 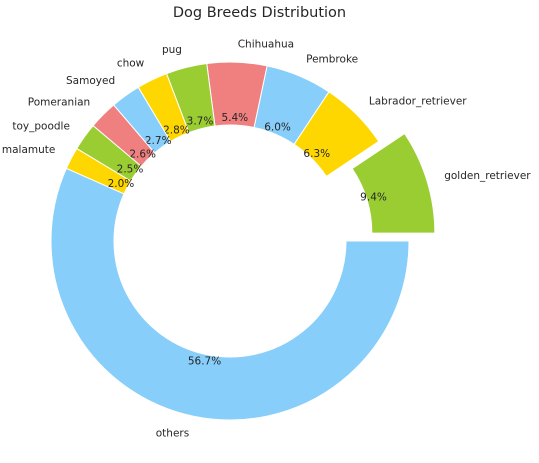 I want to click on slice-label-malamute: malamute, so click(x=28, y=150).